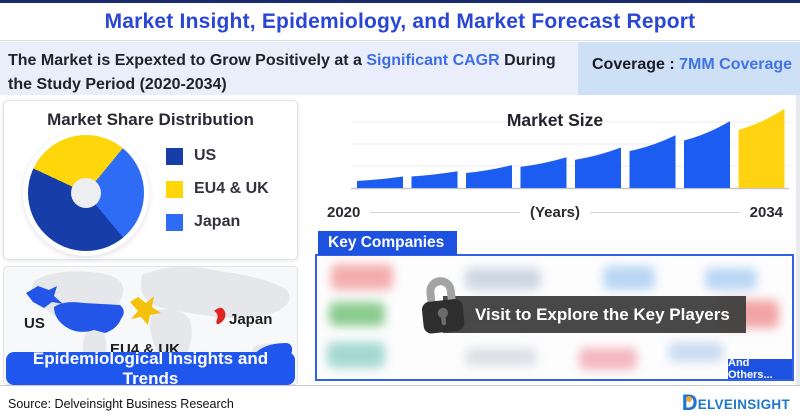  I want to click on japan-label: Japan, so click(251, 319).